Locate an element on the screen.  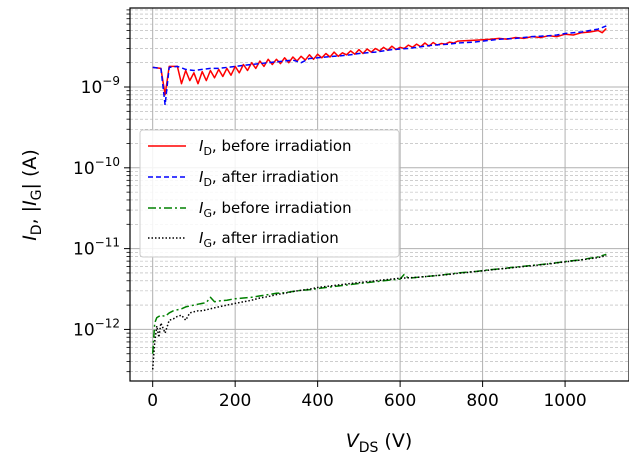
legend-box is located at coordinates (269, 193).